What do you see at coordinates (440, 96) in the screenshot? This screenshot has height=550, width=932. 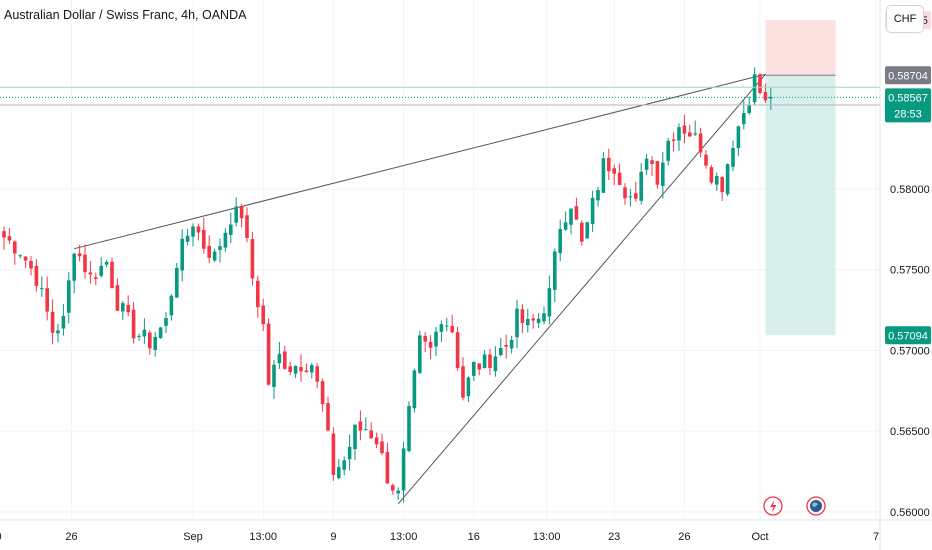 I see `price-lines` at bounding box center [440, 96].